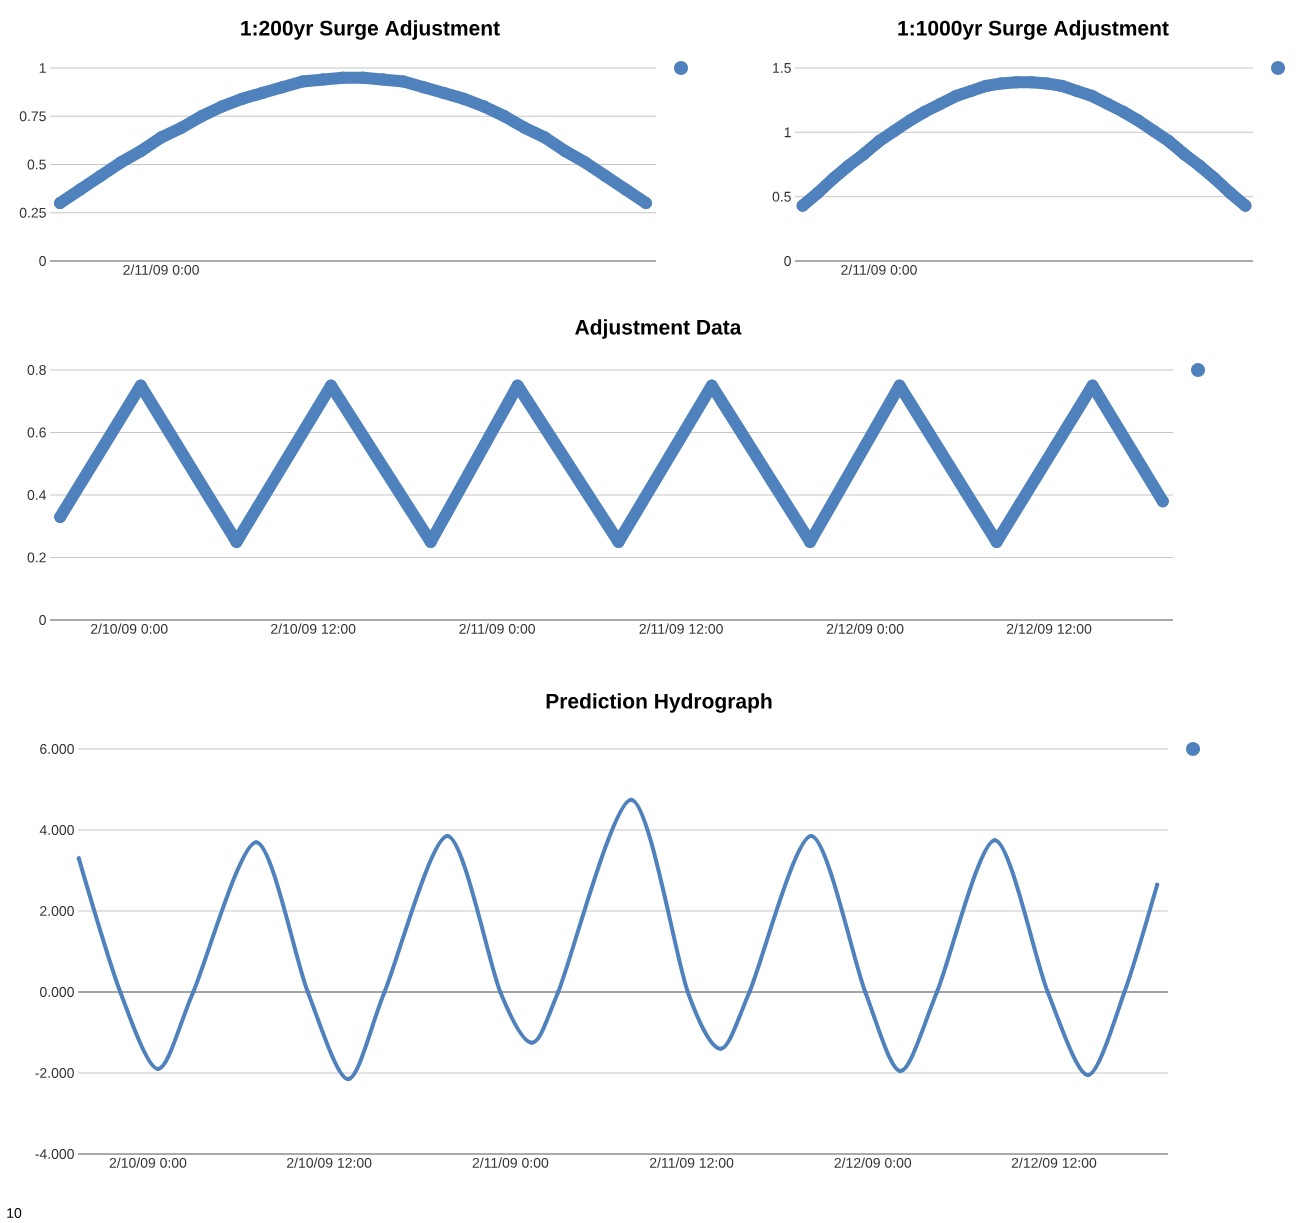 This screenshot has width=1303, height=1223. I want to click on y-tick-label: 6.000, so click(57, 749).